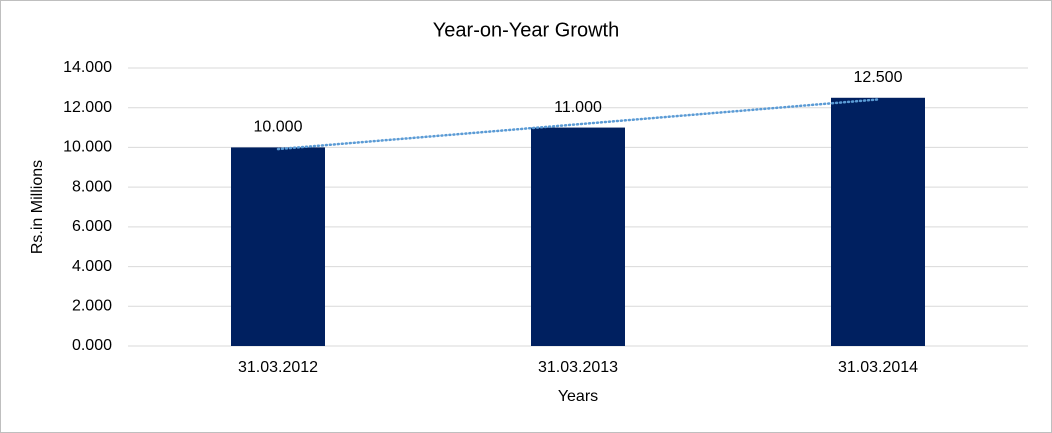  What do you see at coordinates (92, 186) in the screenshot?
I see `y-tick-label: 8.000` at bounding box center [92, 186].